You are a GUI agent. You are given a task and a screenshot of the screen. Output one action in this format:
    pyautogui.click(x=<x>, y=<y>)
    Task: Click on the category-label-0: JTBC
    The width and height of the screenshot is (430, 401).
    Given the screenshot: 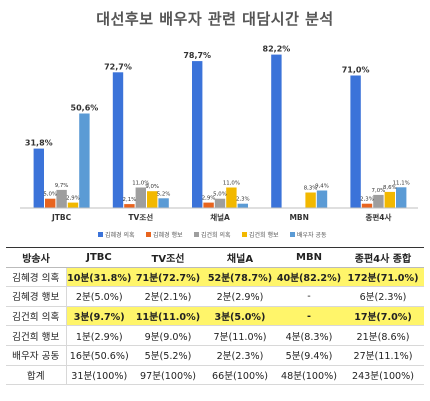 What is the action you would take?
    pyautogui.click(x=61, y=217)
    